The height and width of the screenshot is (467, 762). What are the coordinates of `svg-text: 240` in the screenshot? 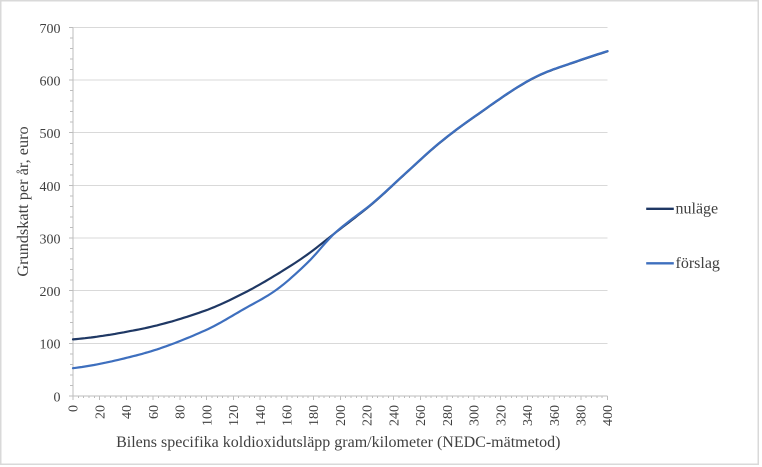 It's located at (394, 415).